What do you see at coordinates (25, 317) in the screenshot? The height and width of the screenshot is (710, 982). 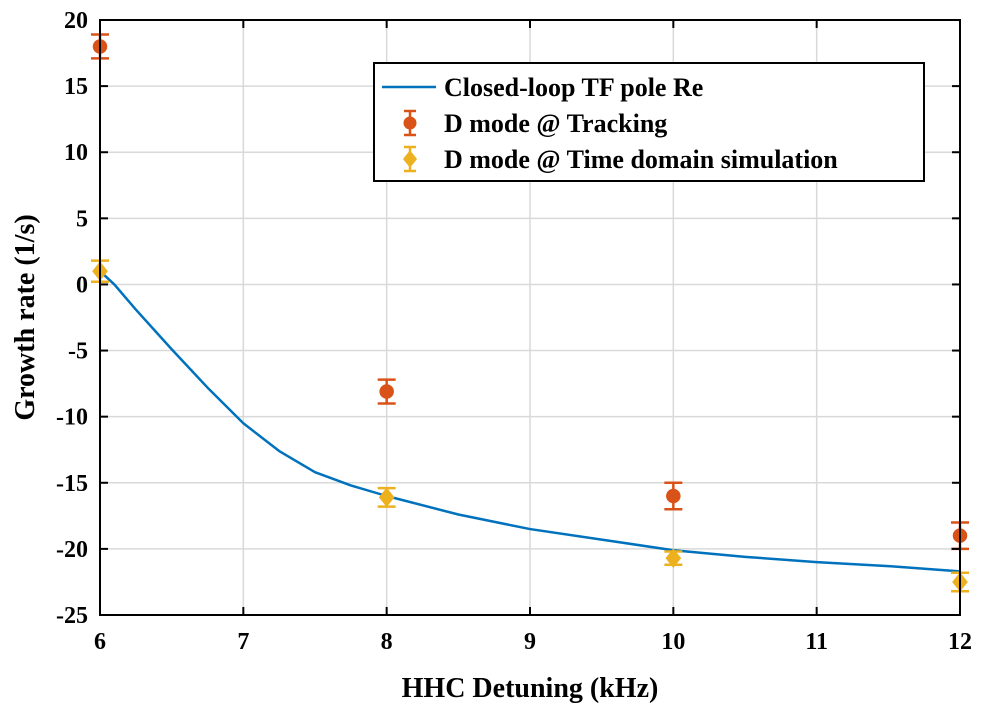 I see `y-axis-label: Growth rate (1/s)` at bounding box center [25, 317].